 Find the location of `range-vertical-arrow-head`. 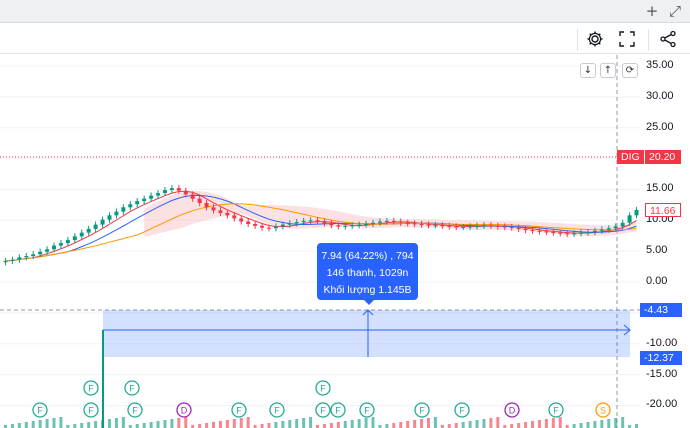

range-vertical-arrow-head is located at coordinates (368, 312).